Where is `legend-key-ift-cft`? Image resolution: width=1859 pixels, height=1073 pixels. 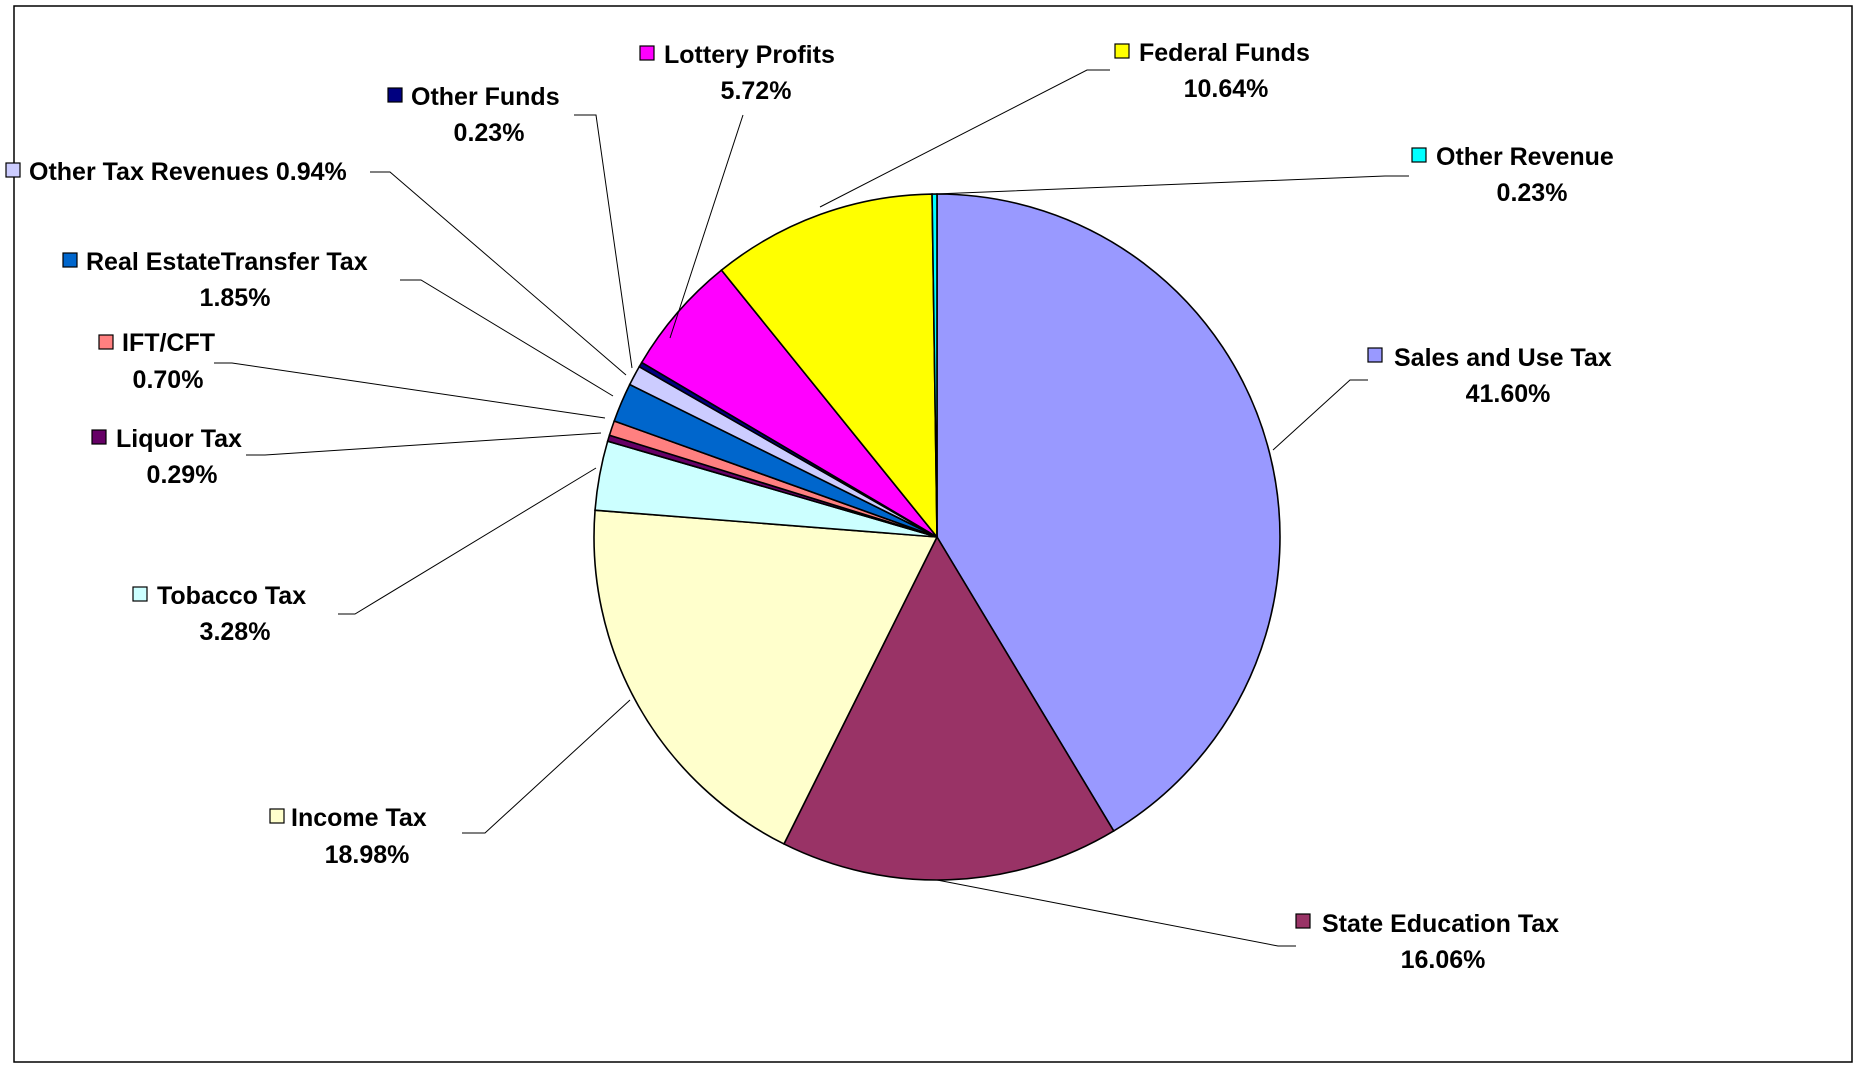
legend-key-ift-cft is located at coordinates (106, 342).